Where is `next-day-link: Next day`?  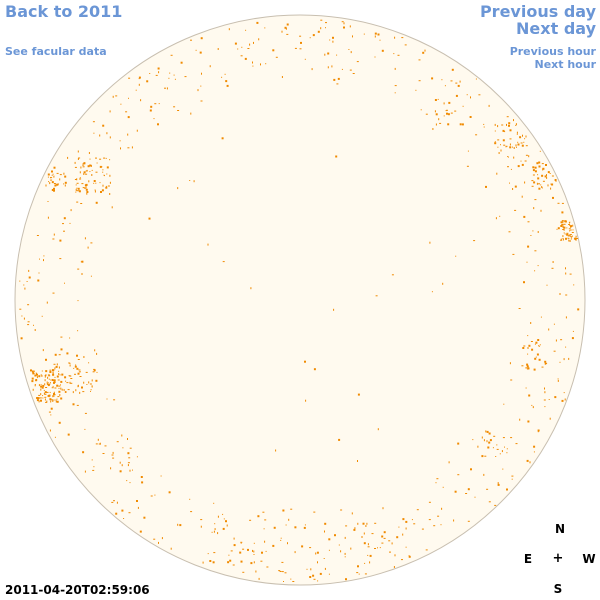 next-day-link: Next day is located at coordinates (556, 28).